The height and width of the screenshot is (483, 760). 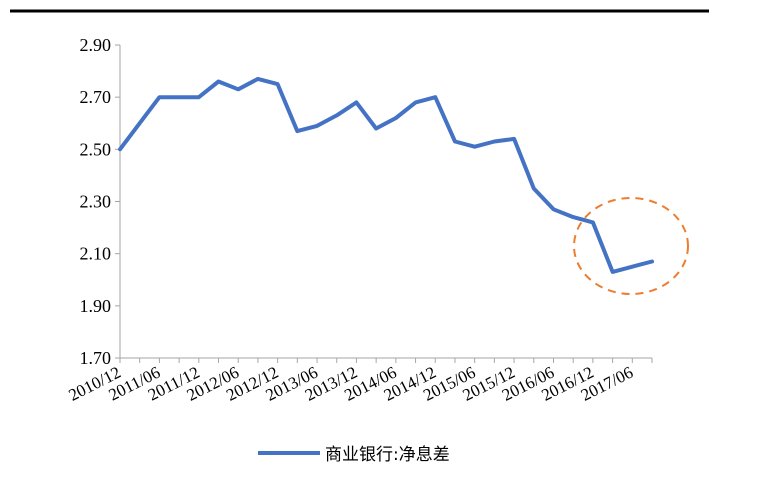 I want to click on y-axis-ticks: 2.90 2.70 2.50 2.30 2.10 1.90 1.70, so click(x=100, y=201).